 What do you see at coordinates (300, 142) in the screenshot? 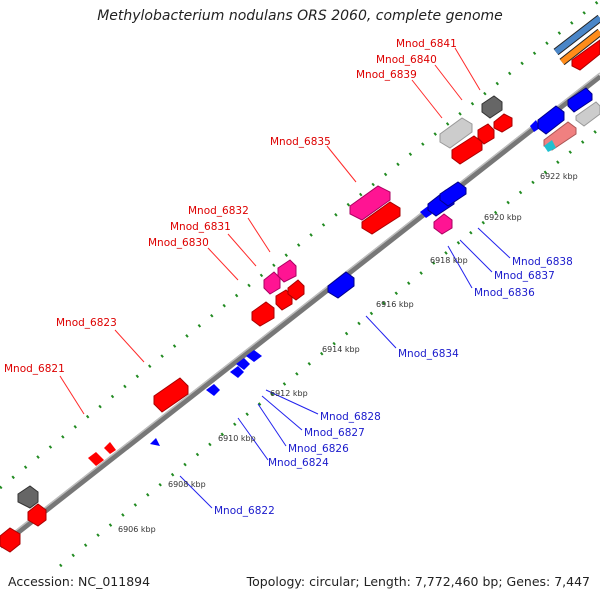
I see `gene-label: Mnod_6835` at bounding box center [300, 142].